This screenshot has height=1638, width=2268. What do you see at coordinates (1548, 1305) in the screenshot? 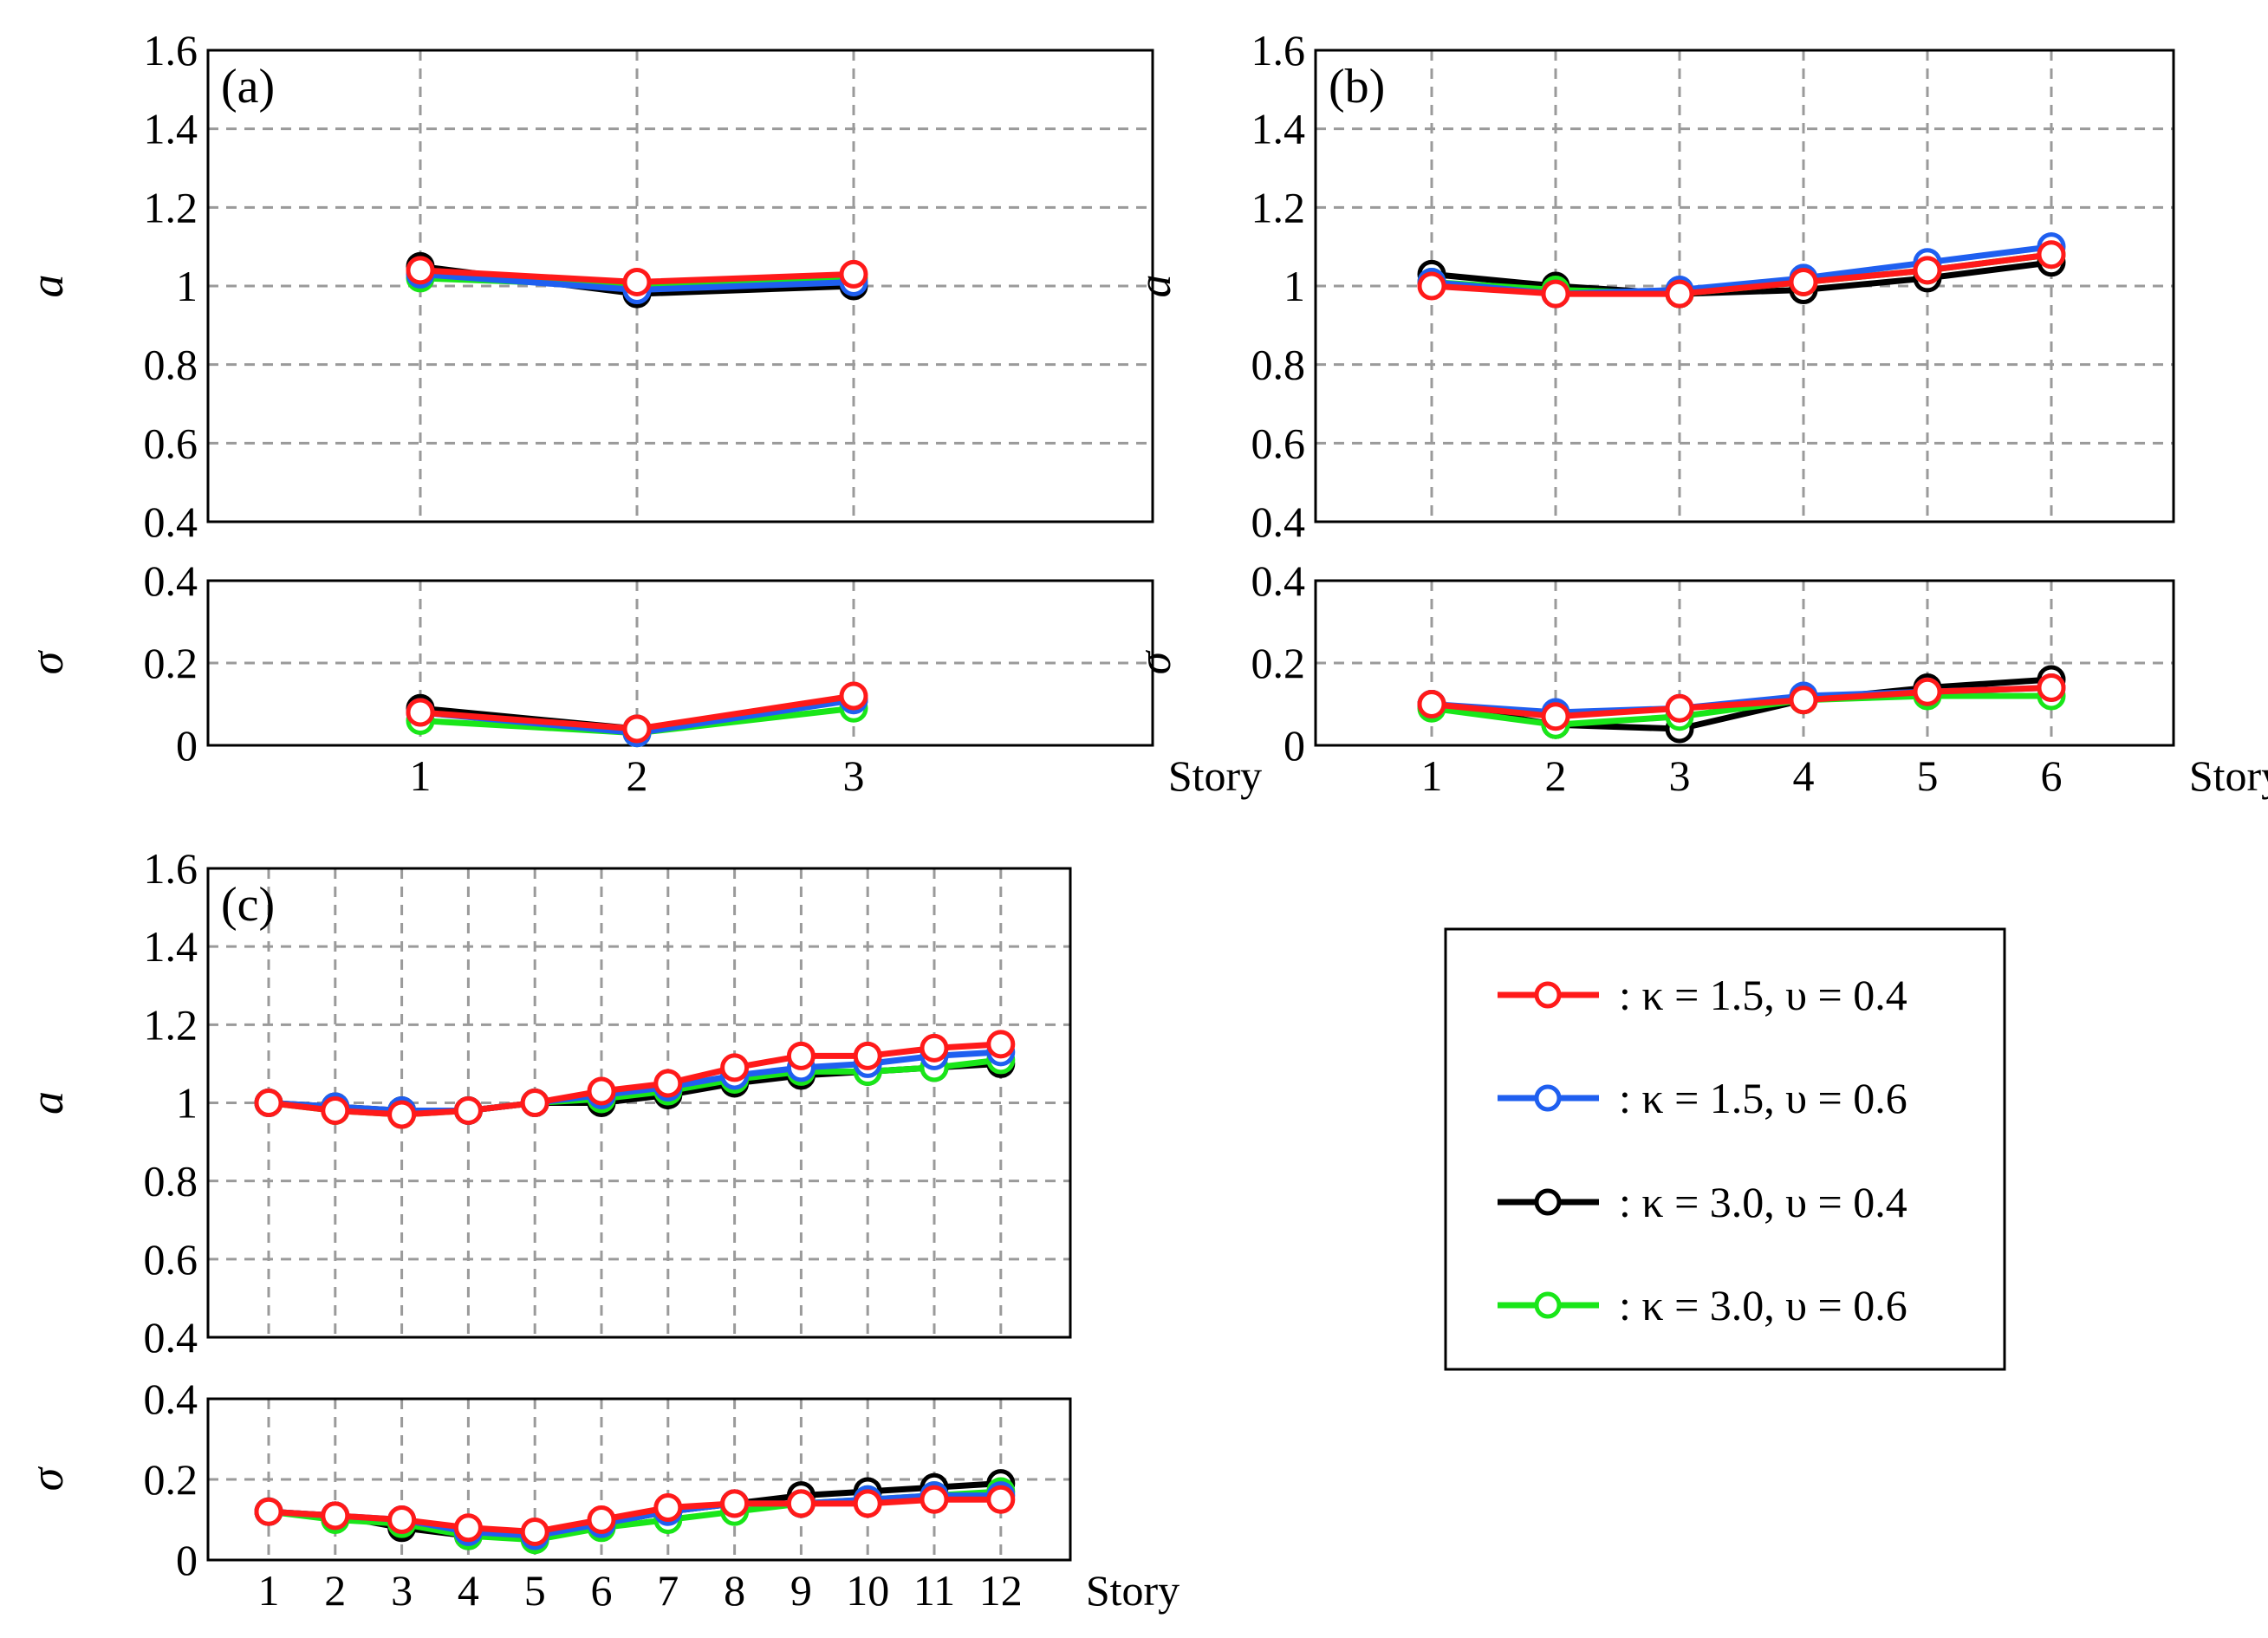
I see `legend-marker-s4` at bounding box center [1548, 1305].